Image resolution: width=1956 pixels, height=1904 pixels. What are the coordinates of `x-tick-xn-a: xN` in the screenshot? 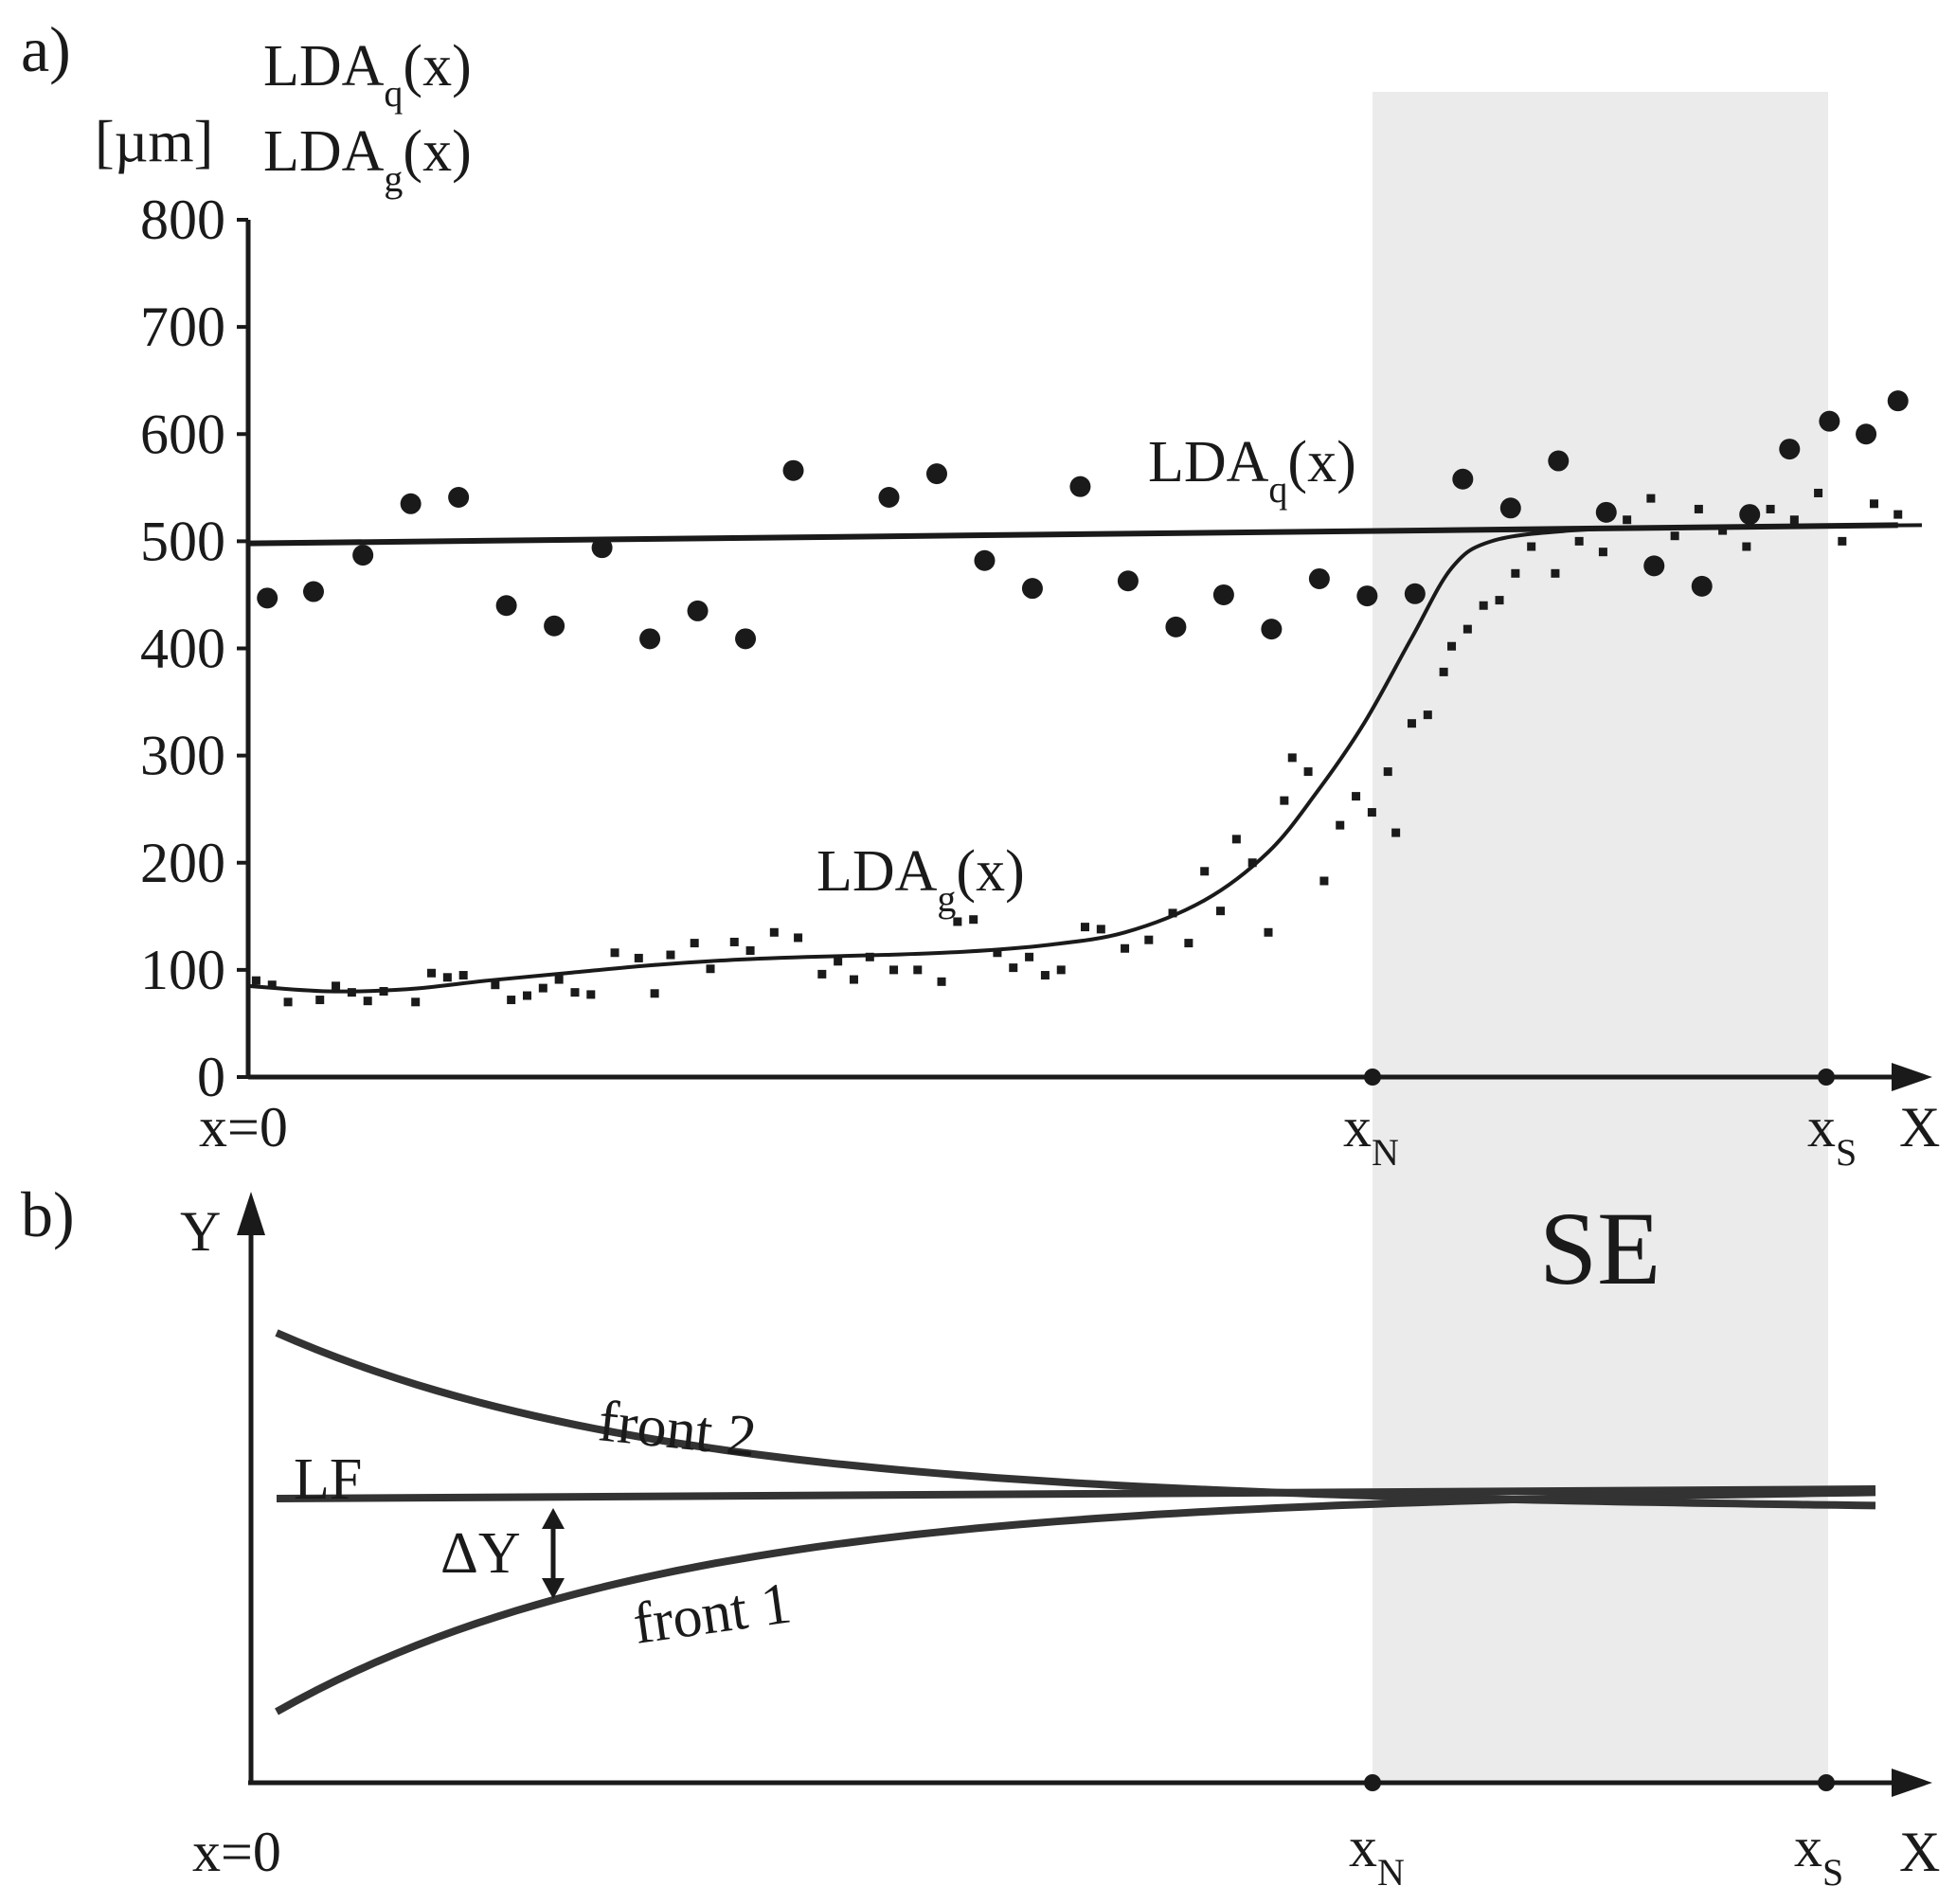 It's located at (1371, 1135).